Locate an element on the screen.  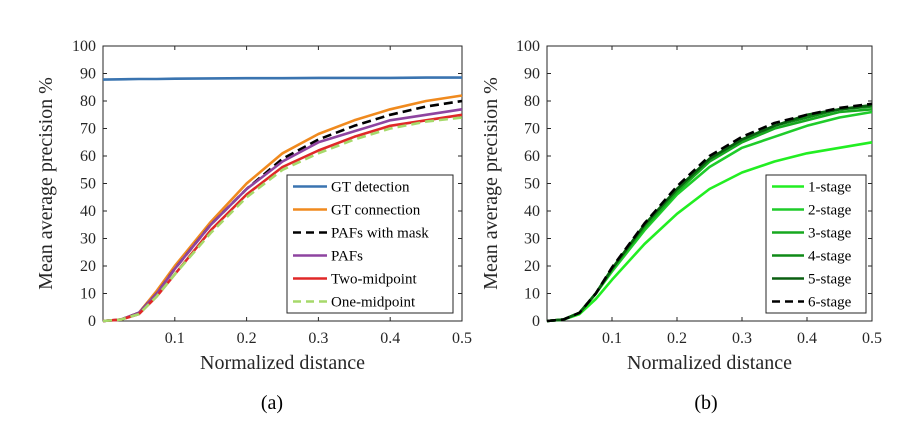
legend-entry: 3-stage is located at coordinates (830, 234).